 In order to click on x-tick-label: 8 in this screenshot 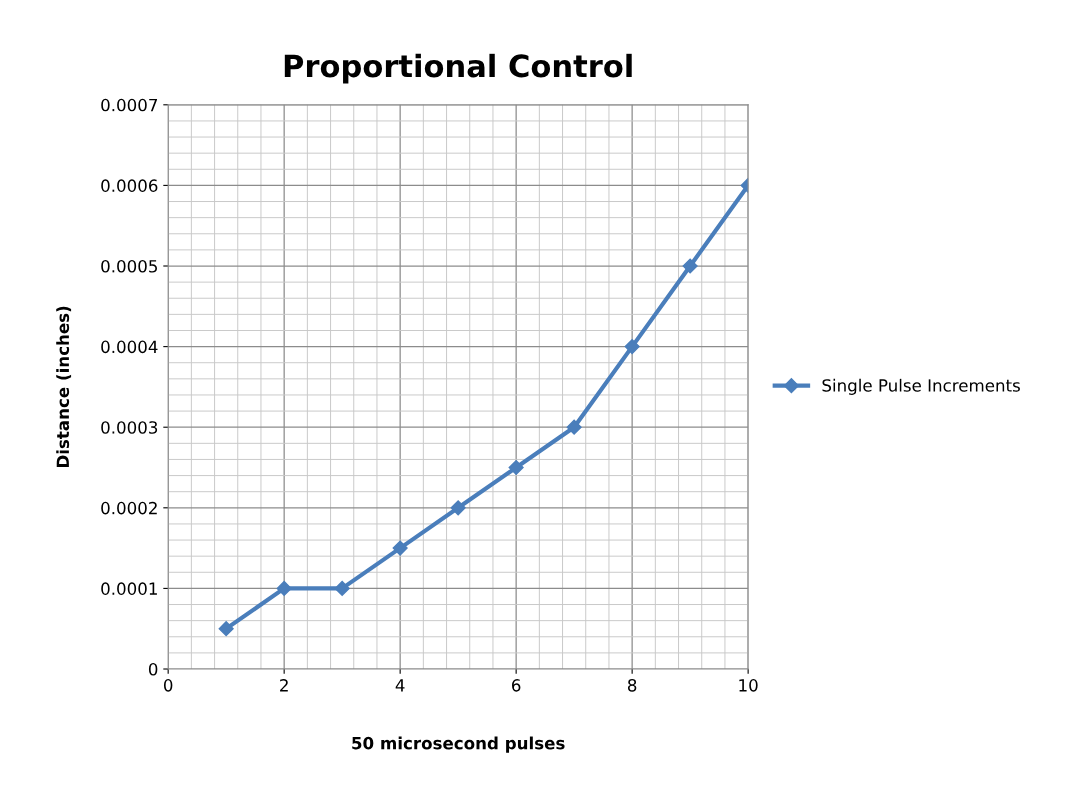, I will do `click(632, 685)`.